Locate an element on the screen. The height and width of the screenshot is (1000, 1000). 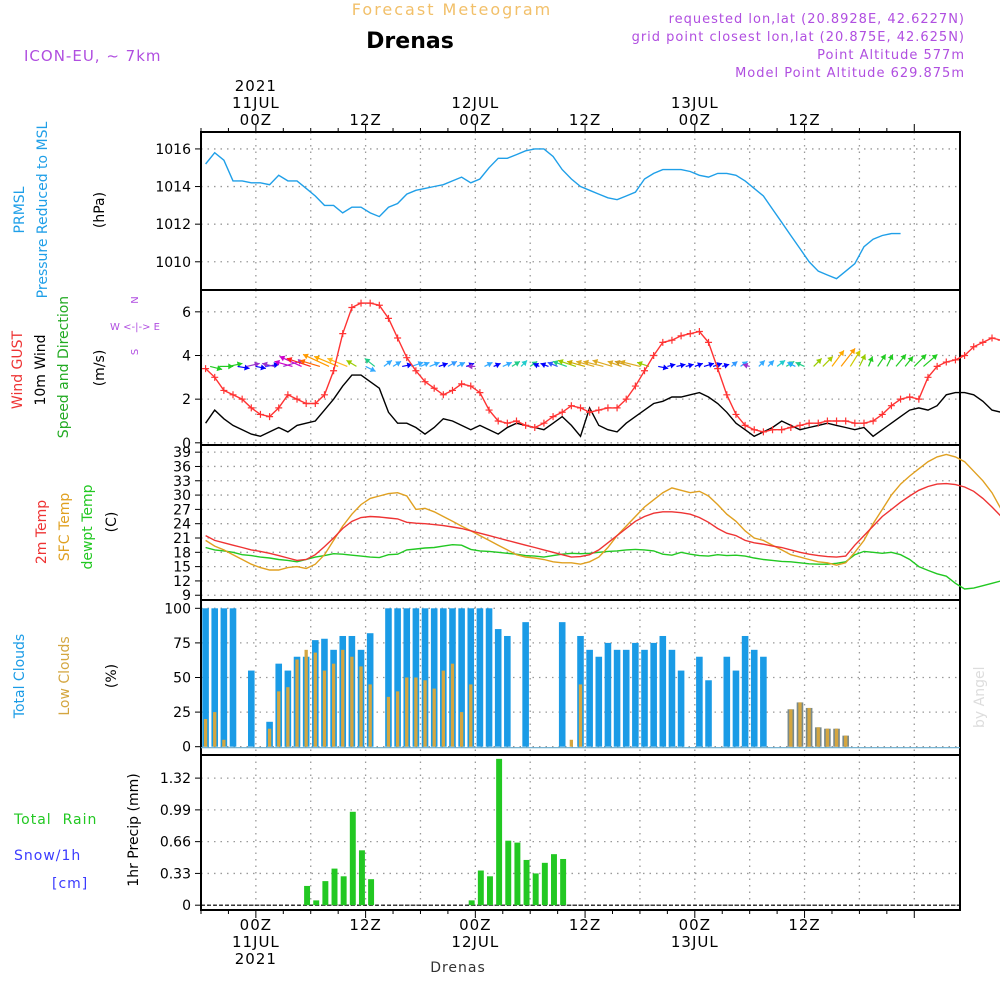
model-altitude: Model Point Altitude 629.875m is located at coordinates (850, 73).